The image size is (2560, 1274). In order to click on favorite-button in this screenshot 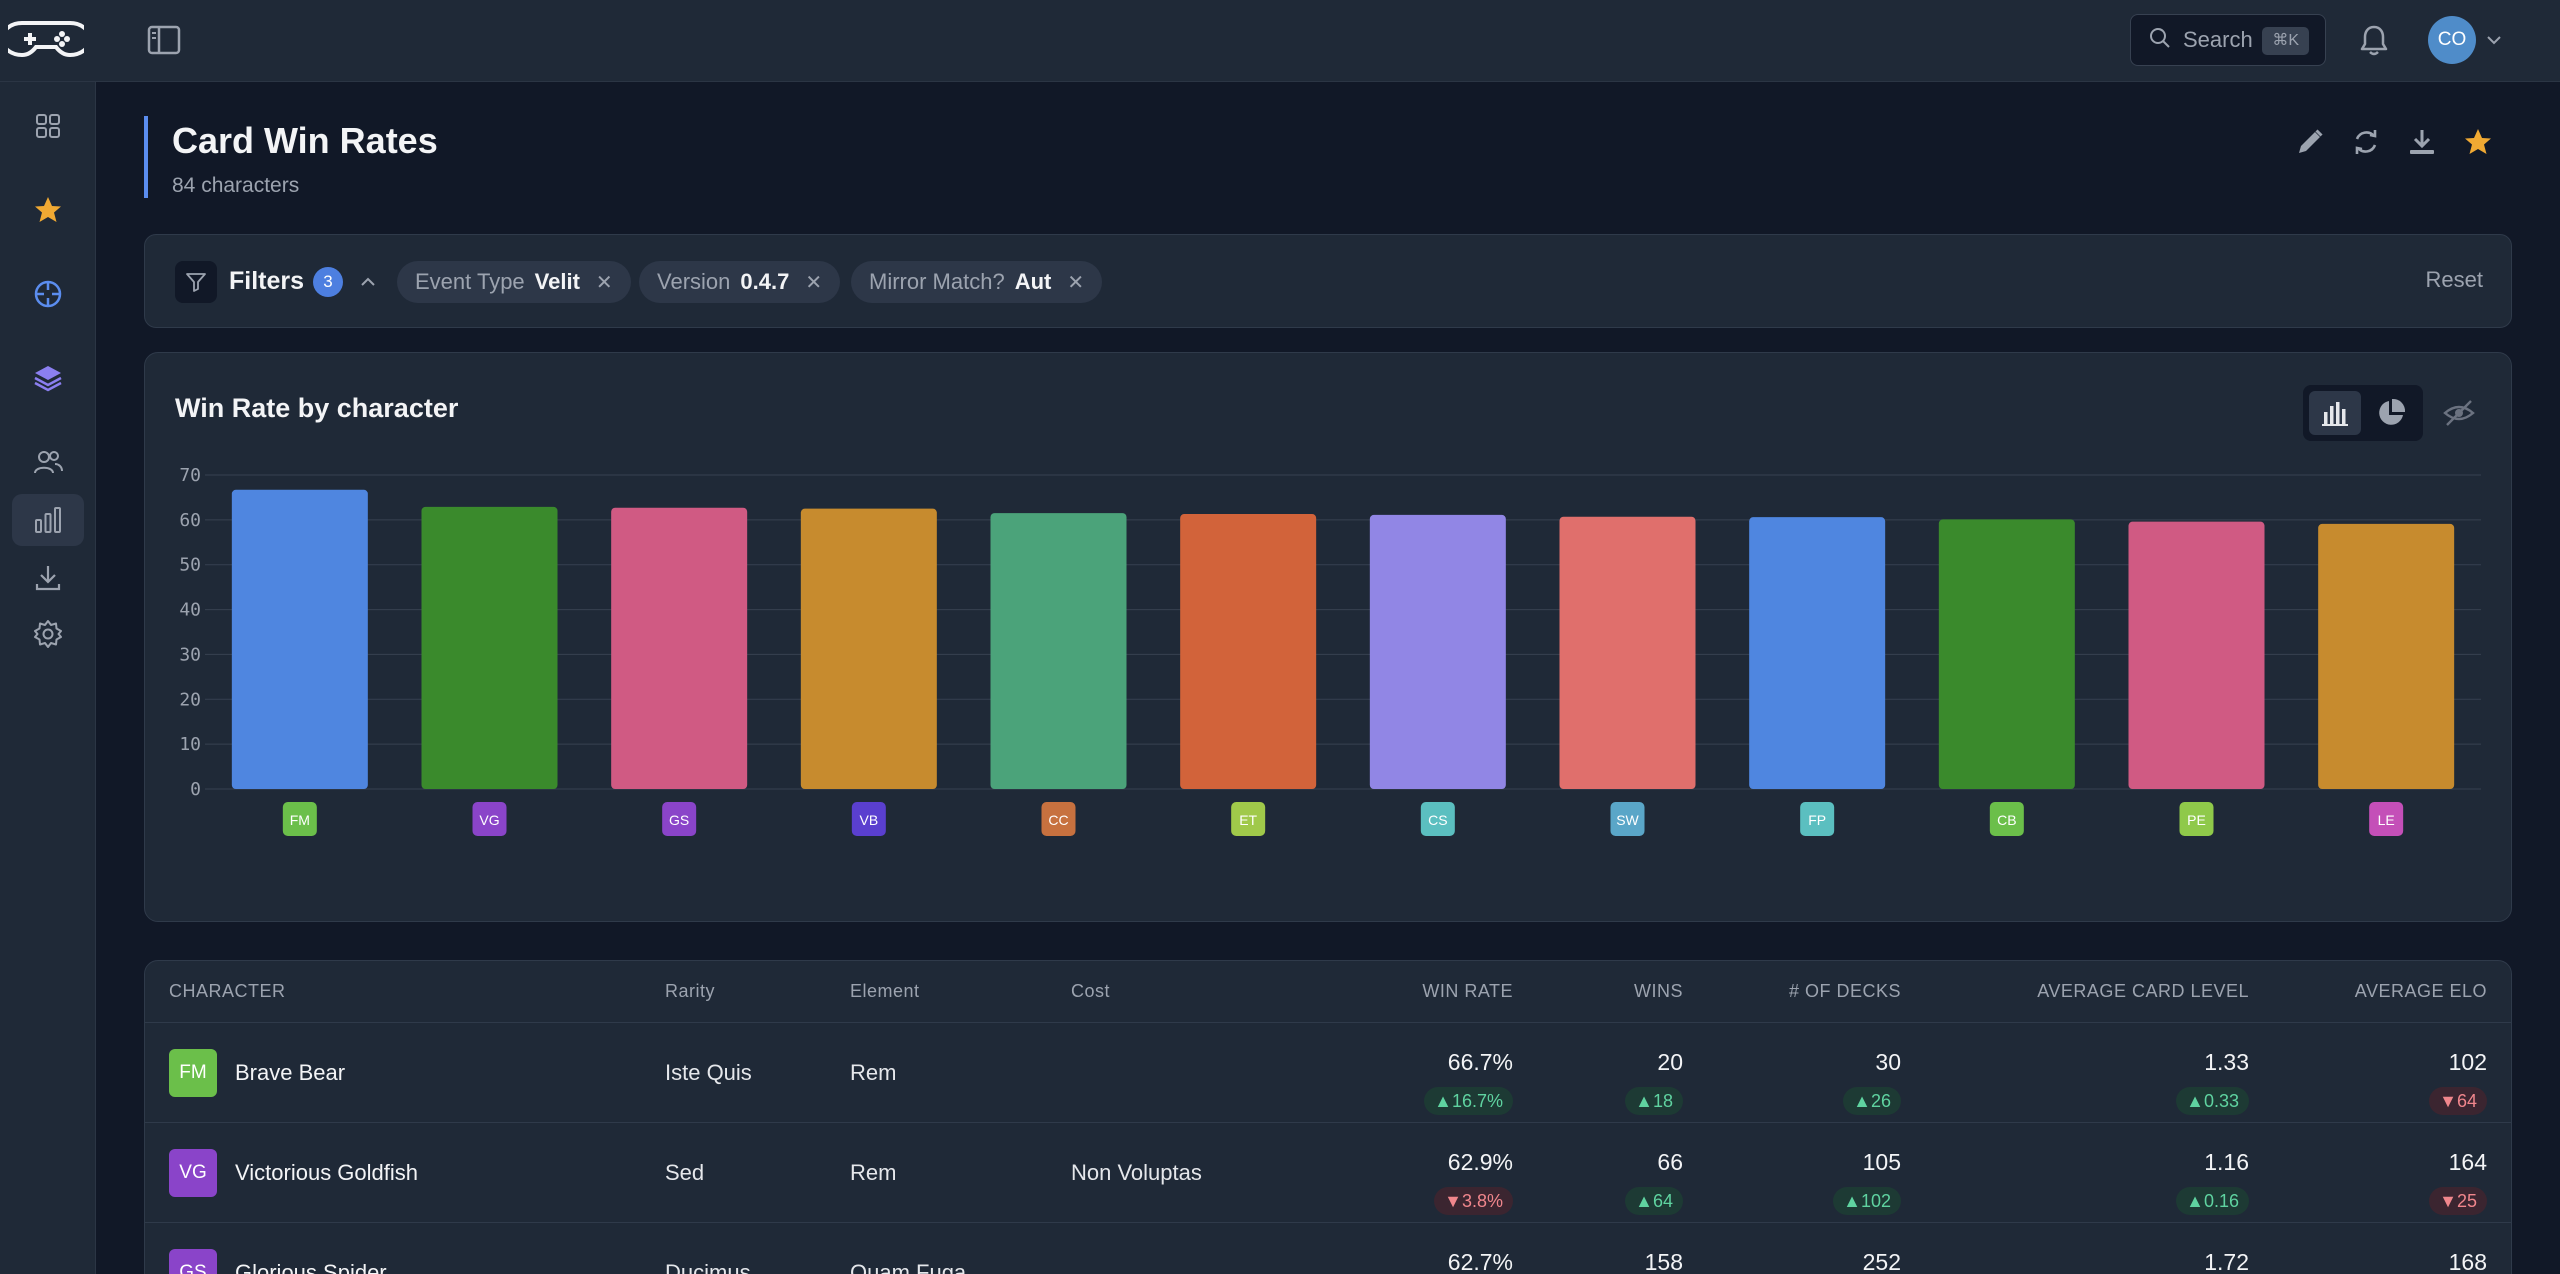, I will do `click(2478, 142)`.